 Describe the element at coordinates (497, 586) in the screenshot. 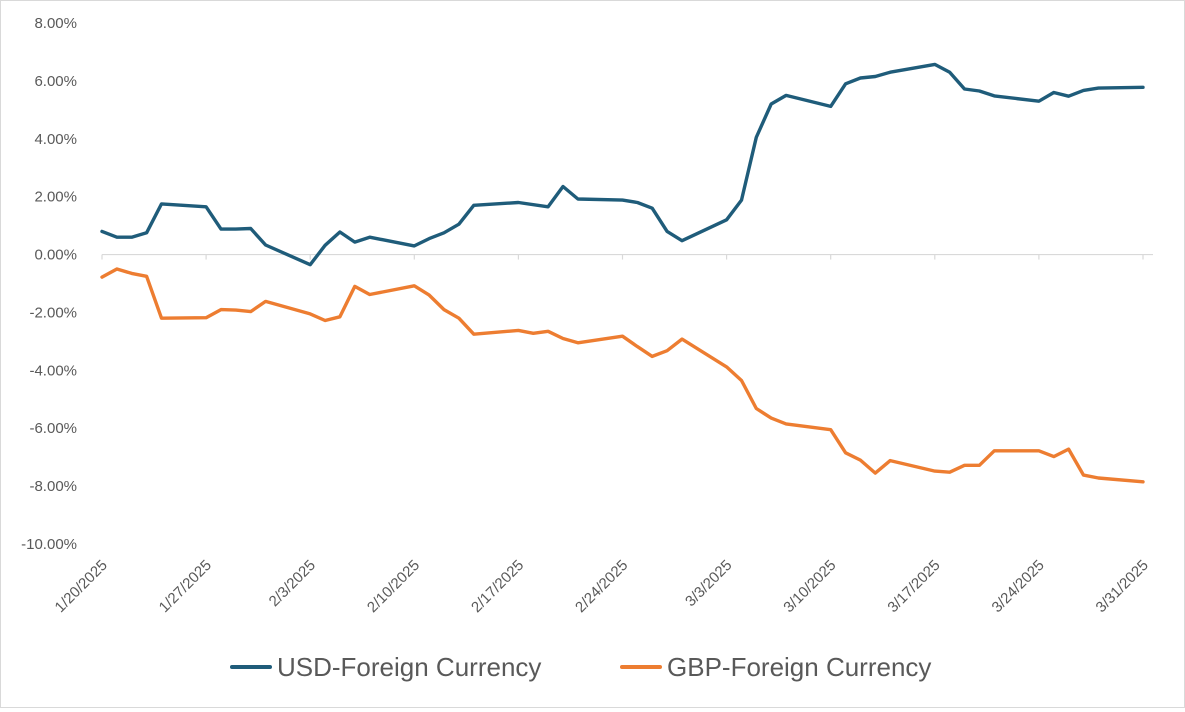

I see `x-tick-label: 2/17/2025` at that location.